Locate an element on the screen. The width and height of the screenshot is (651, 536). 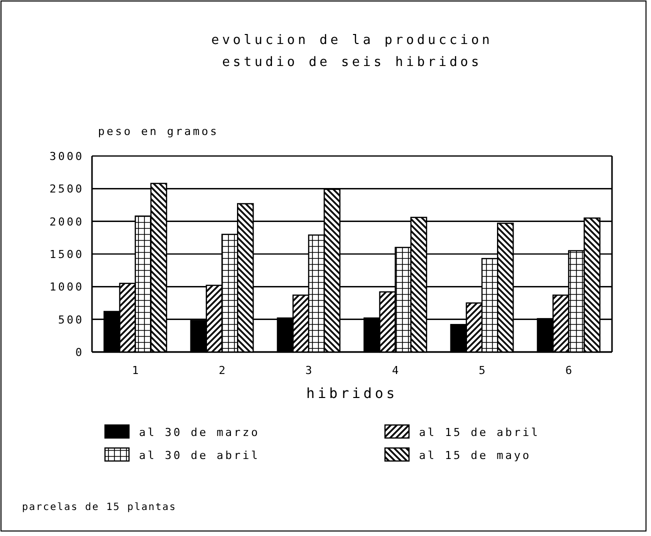
y-tick-label: 1000 is located at coordinates (67, 287).